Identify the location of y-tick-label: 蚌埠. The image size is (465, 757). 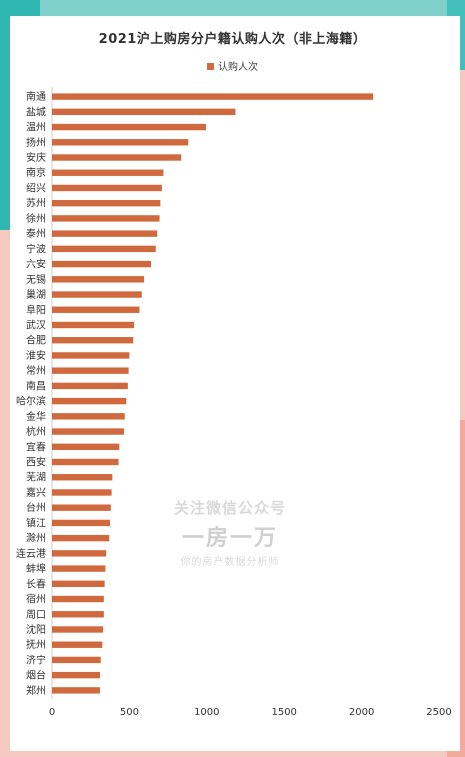
(36, 568).